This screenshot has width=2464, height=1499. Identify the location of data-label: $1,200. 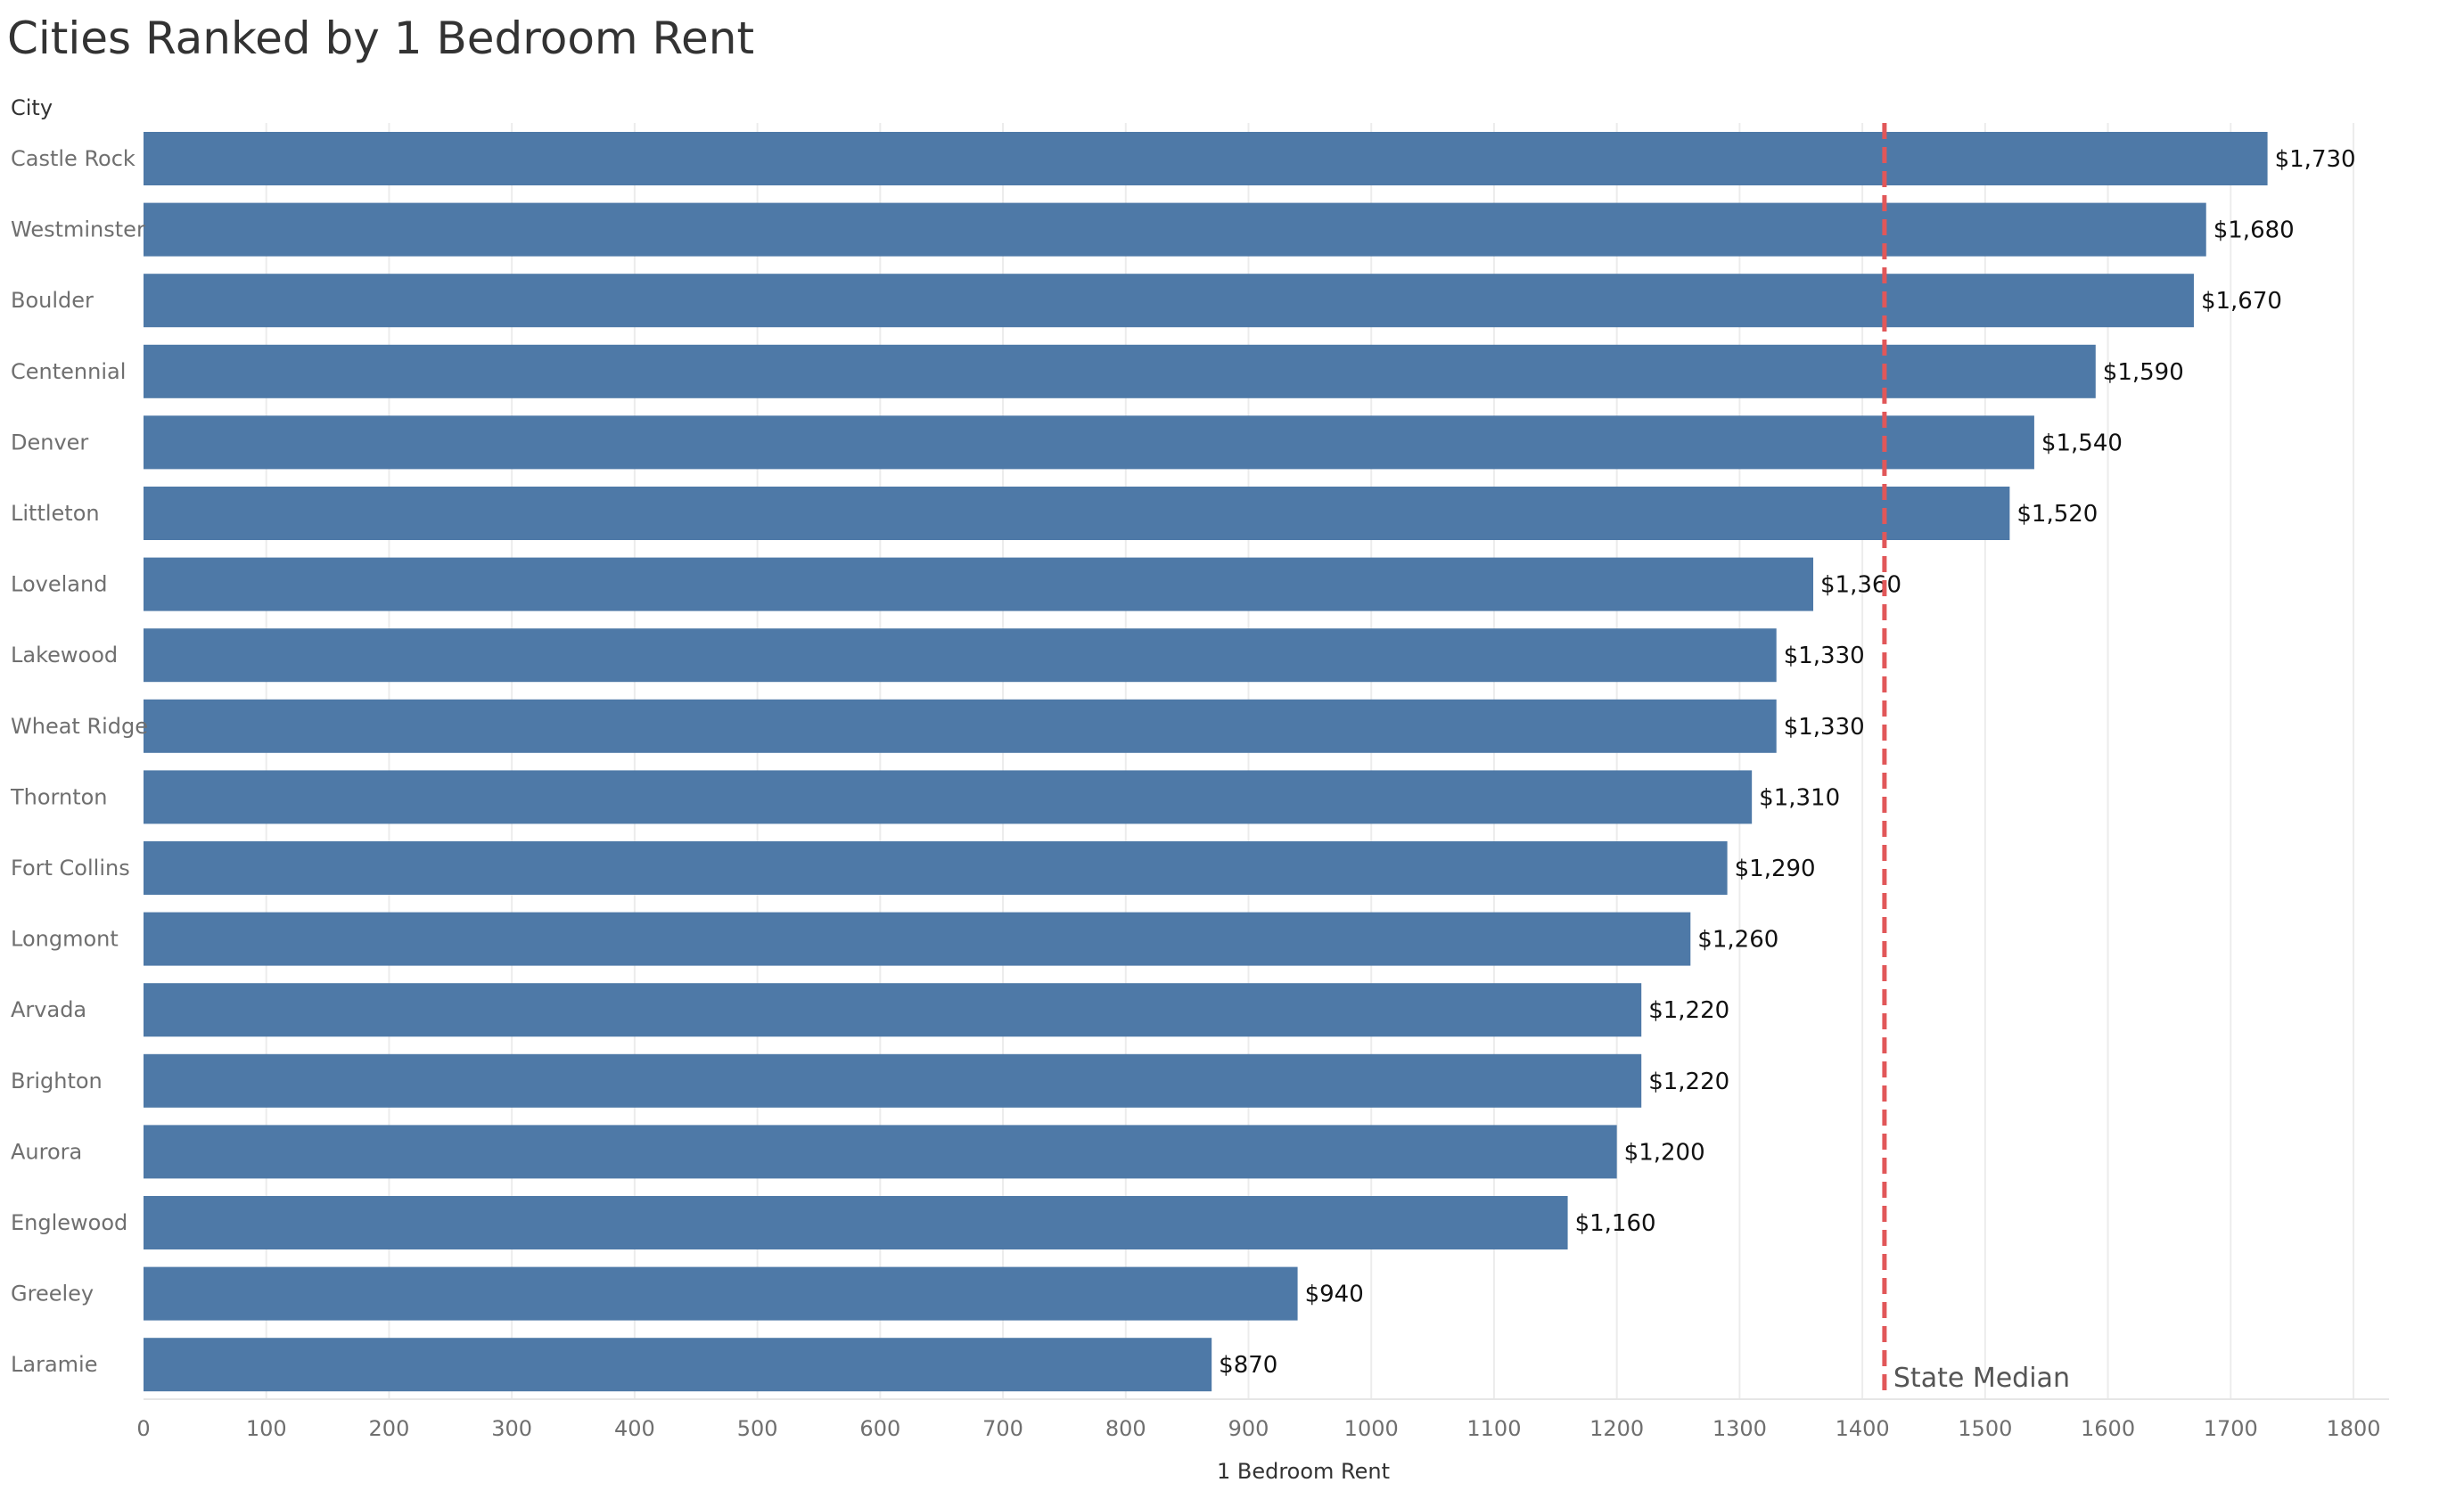
(1664, 1152).